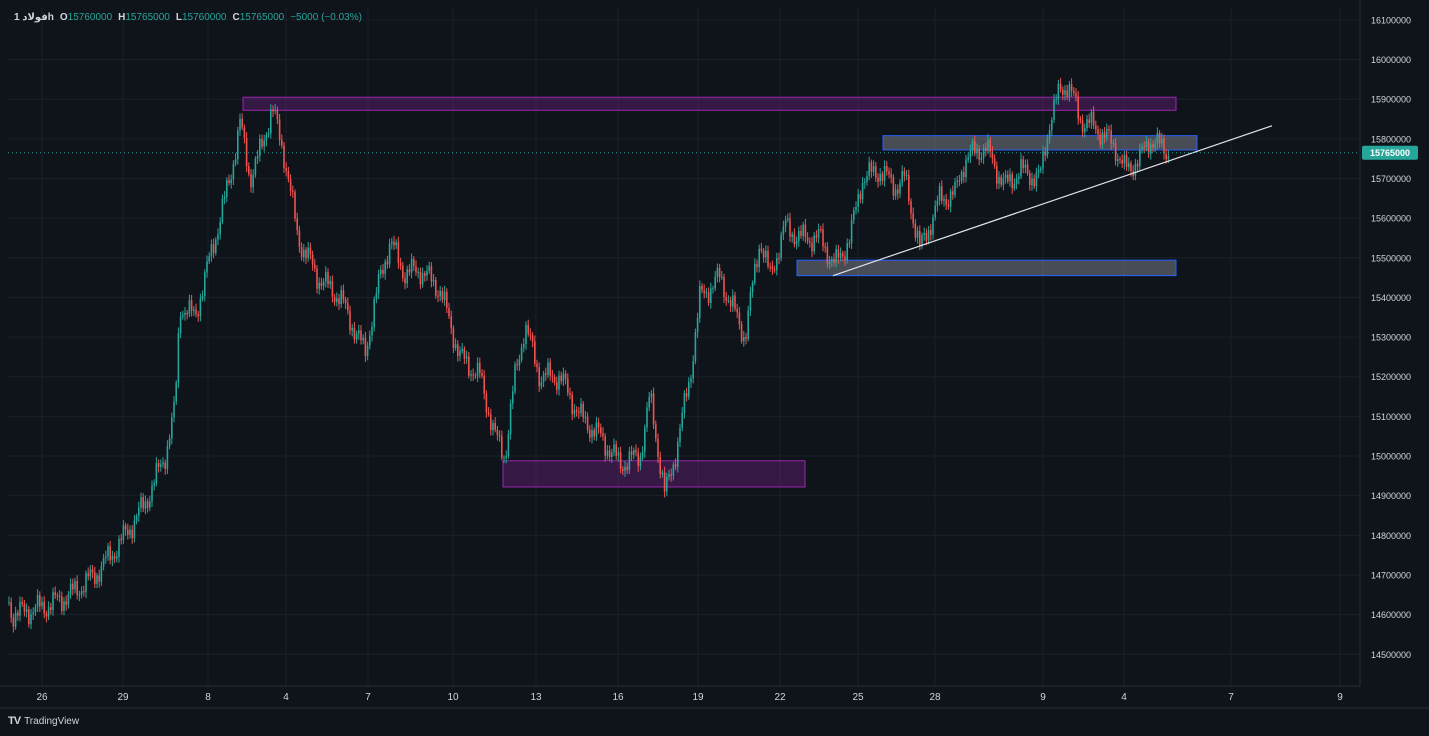  What do you see at coordinates (63, 17) in the screenshot?
I see `open-label: O` at bounding box center [63, 17].